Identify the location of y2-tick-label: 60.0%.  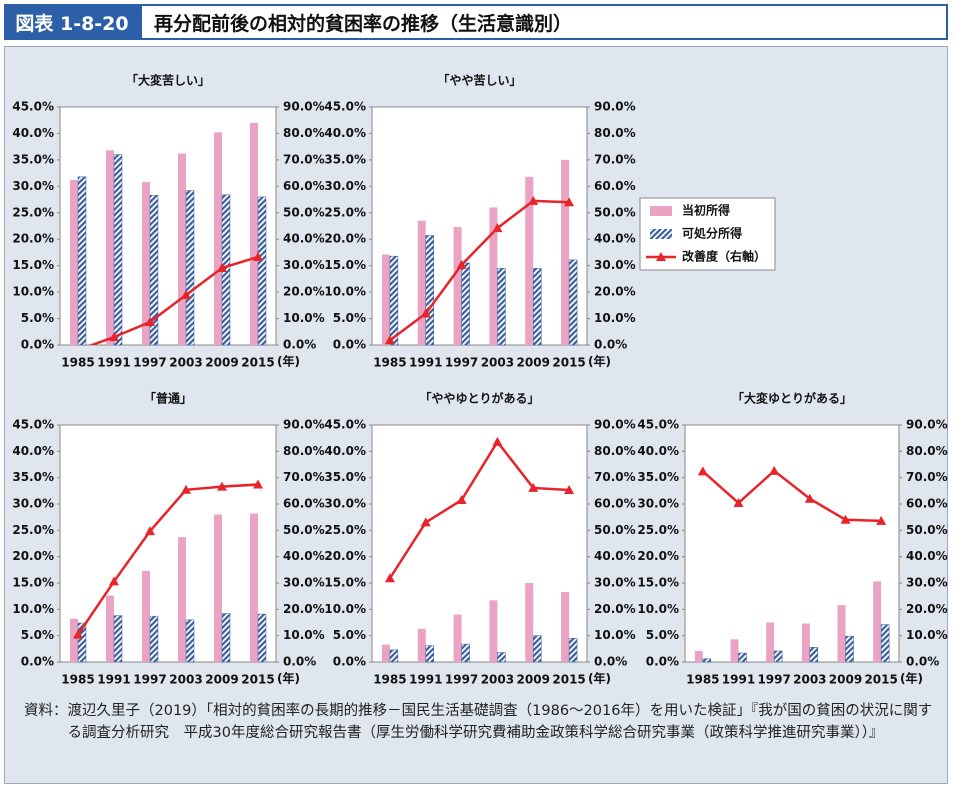
(615, 504).